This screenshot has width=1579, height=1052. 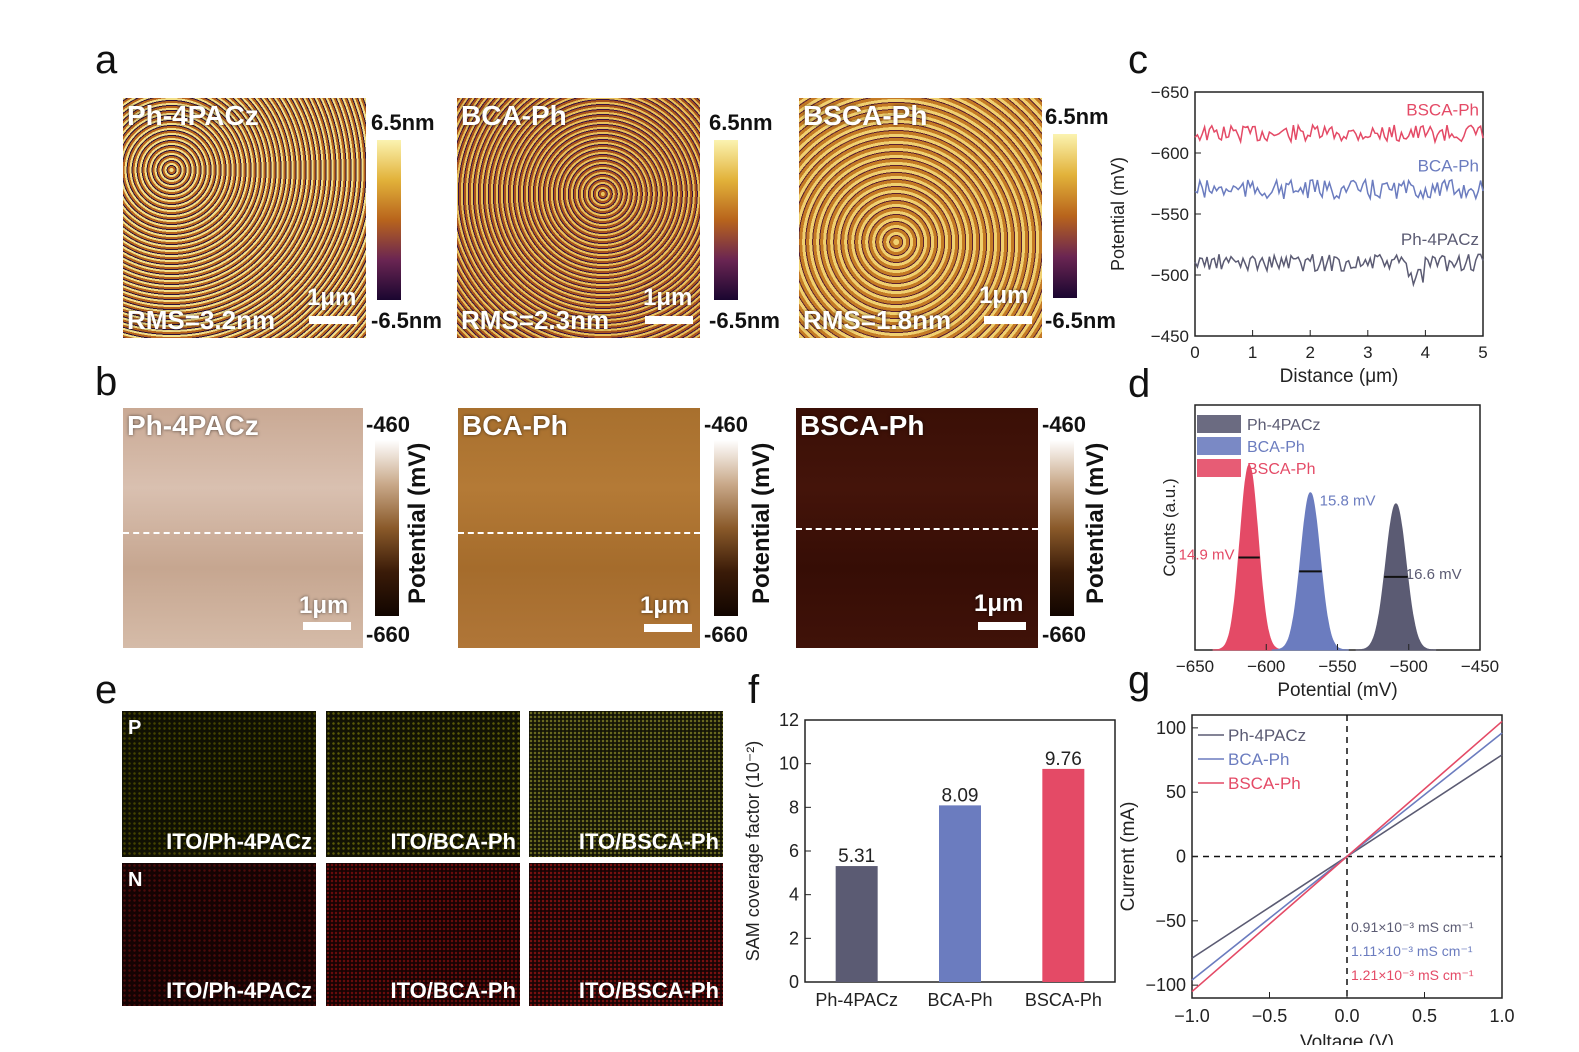 What do you see at coordinates (960, 795) in the screenshot?
I see `bar-value-label: 8.09` at bounding box center [960, 795].